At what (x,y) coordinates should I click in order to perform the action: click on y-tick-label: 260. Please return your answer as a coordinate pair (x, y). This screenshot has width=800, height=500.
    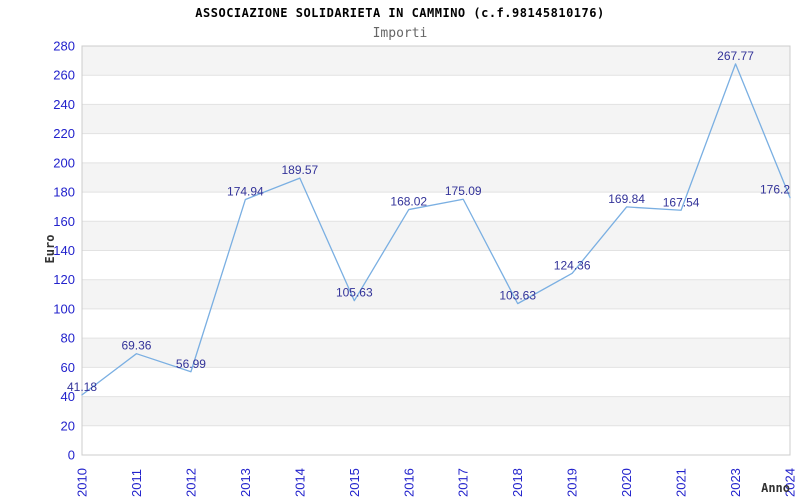
    Looking at the image, I should click on (64, 75).